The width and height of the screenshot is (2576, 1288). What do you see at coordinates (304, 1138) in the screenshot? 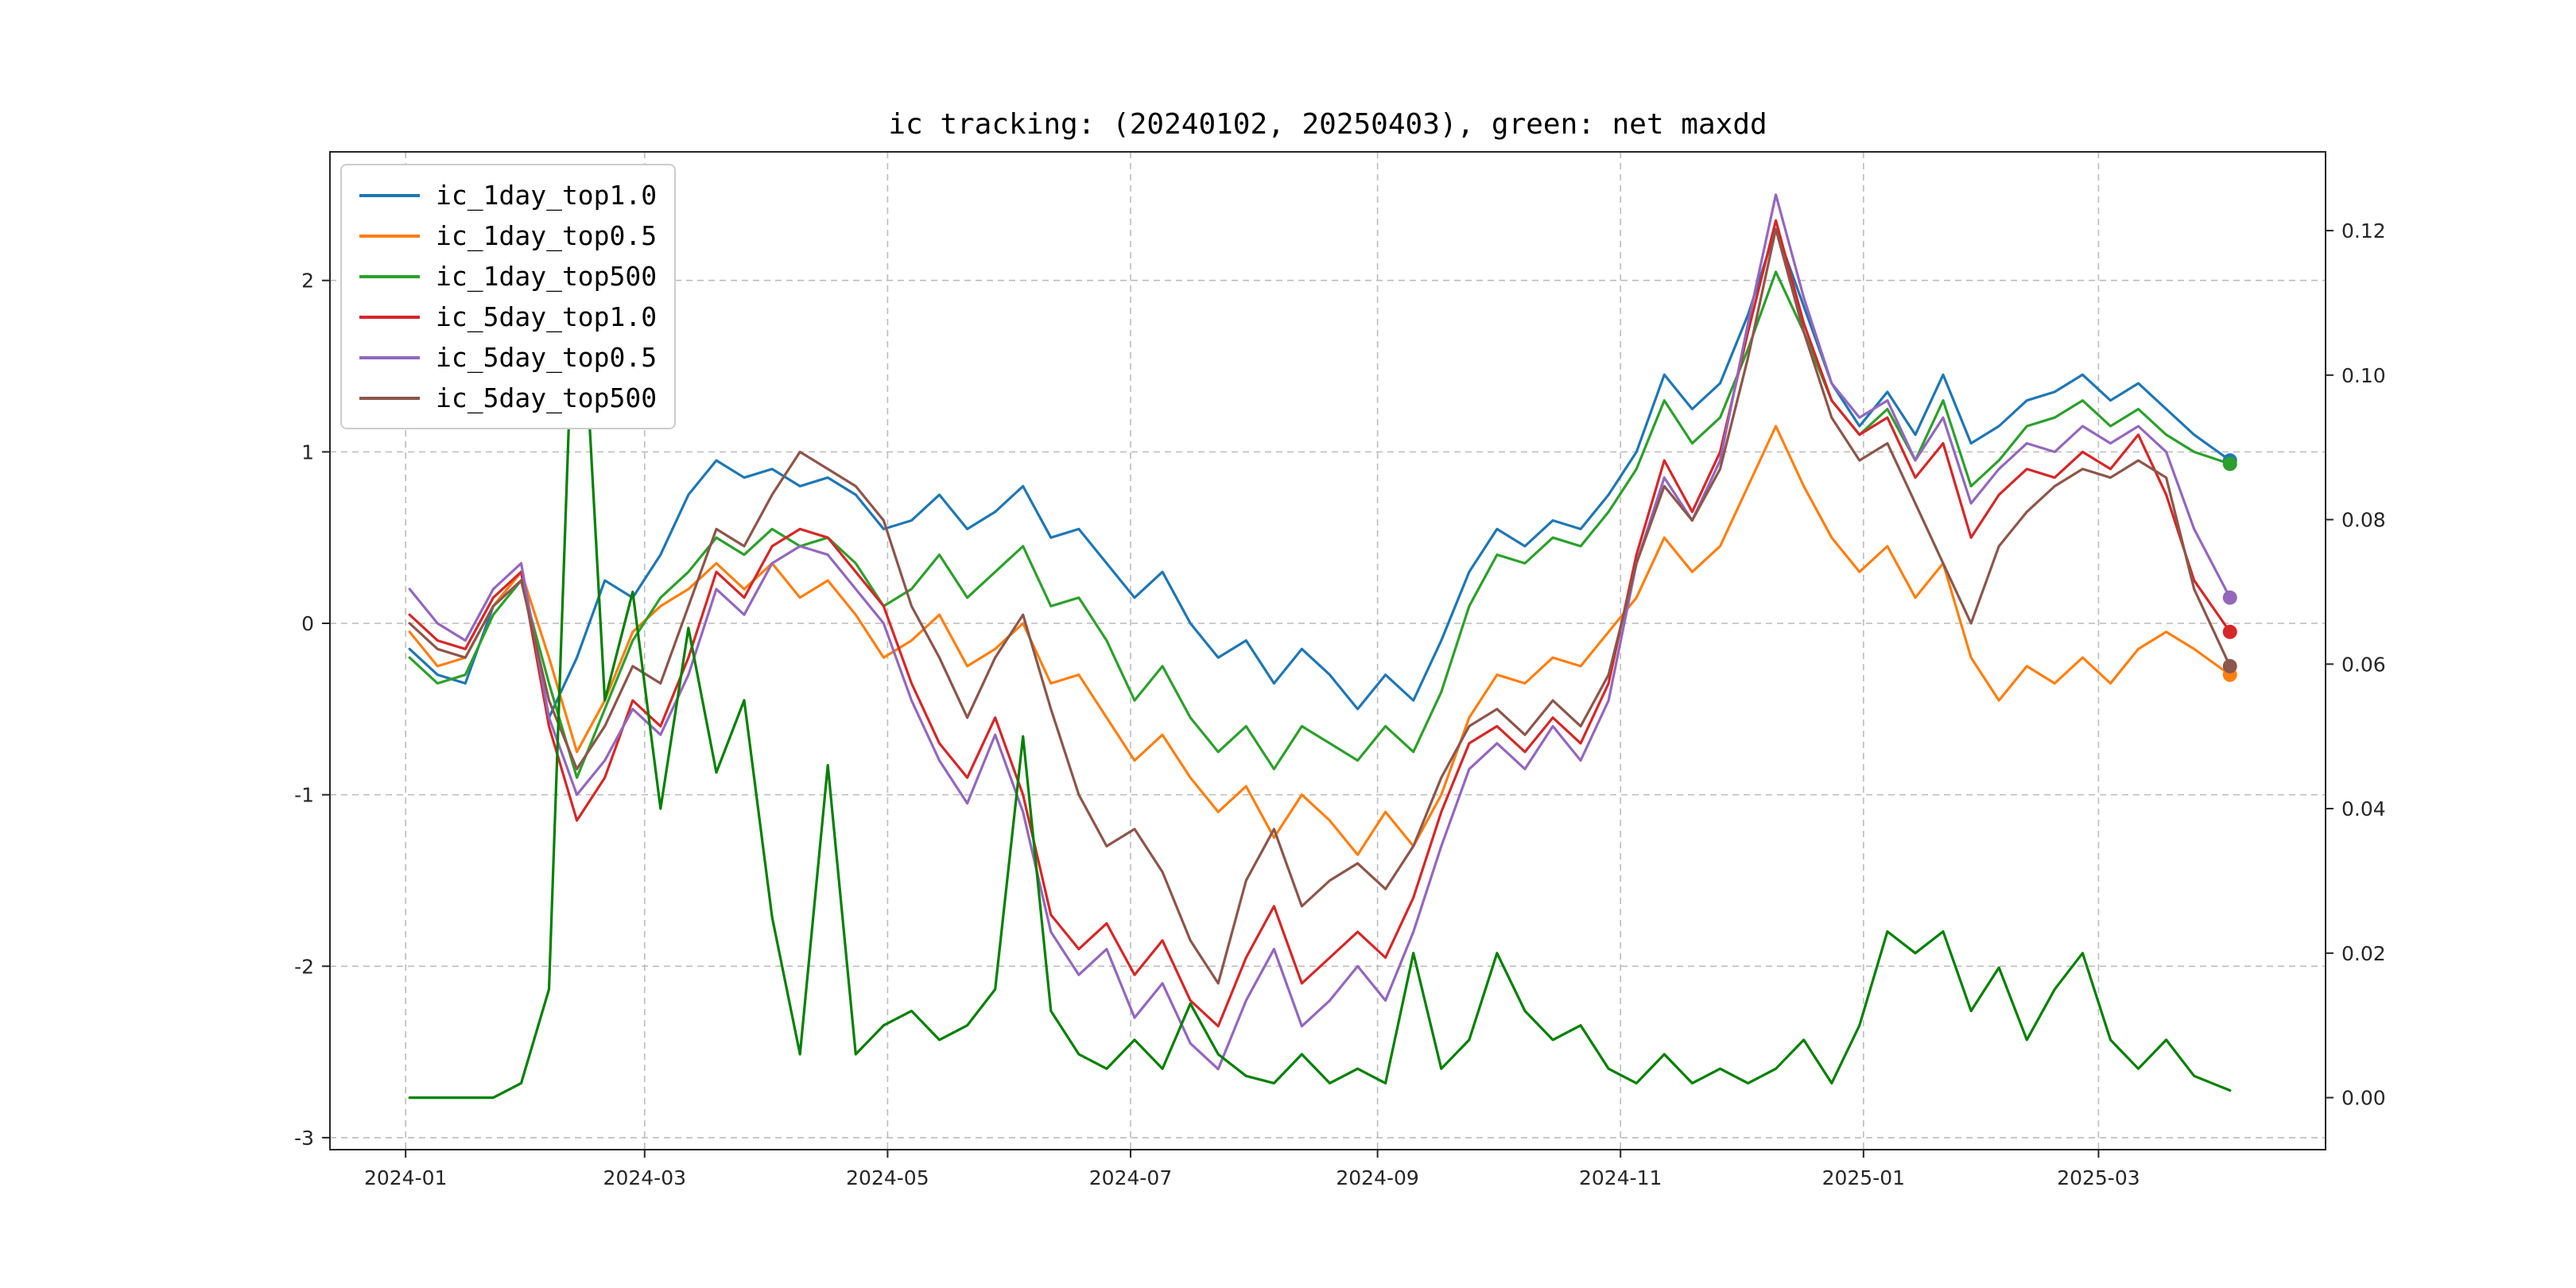
I see `left-tick-label: -3` at bounding box center [304, 1138].